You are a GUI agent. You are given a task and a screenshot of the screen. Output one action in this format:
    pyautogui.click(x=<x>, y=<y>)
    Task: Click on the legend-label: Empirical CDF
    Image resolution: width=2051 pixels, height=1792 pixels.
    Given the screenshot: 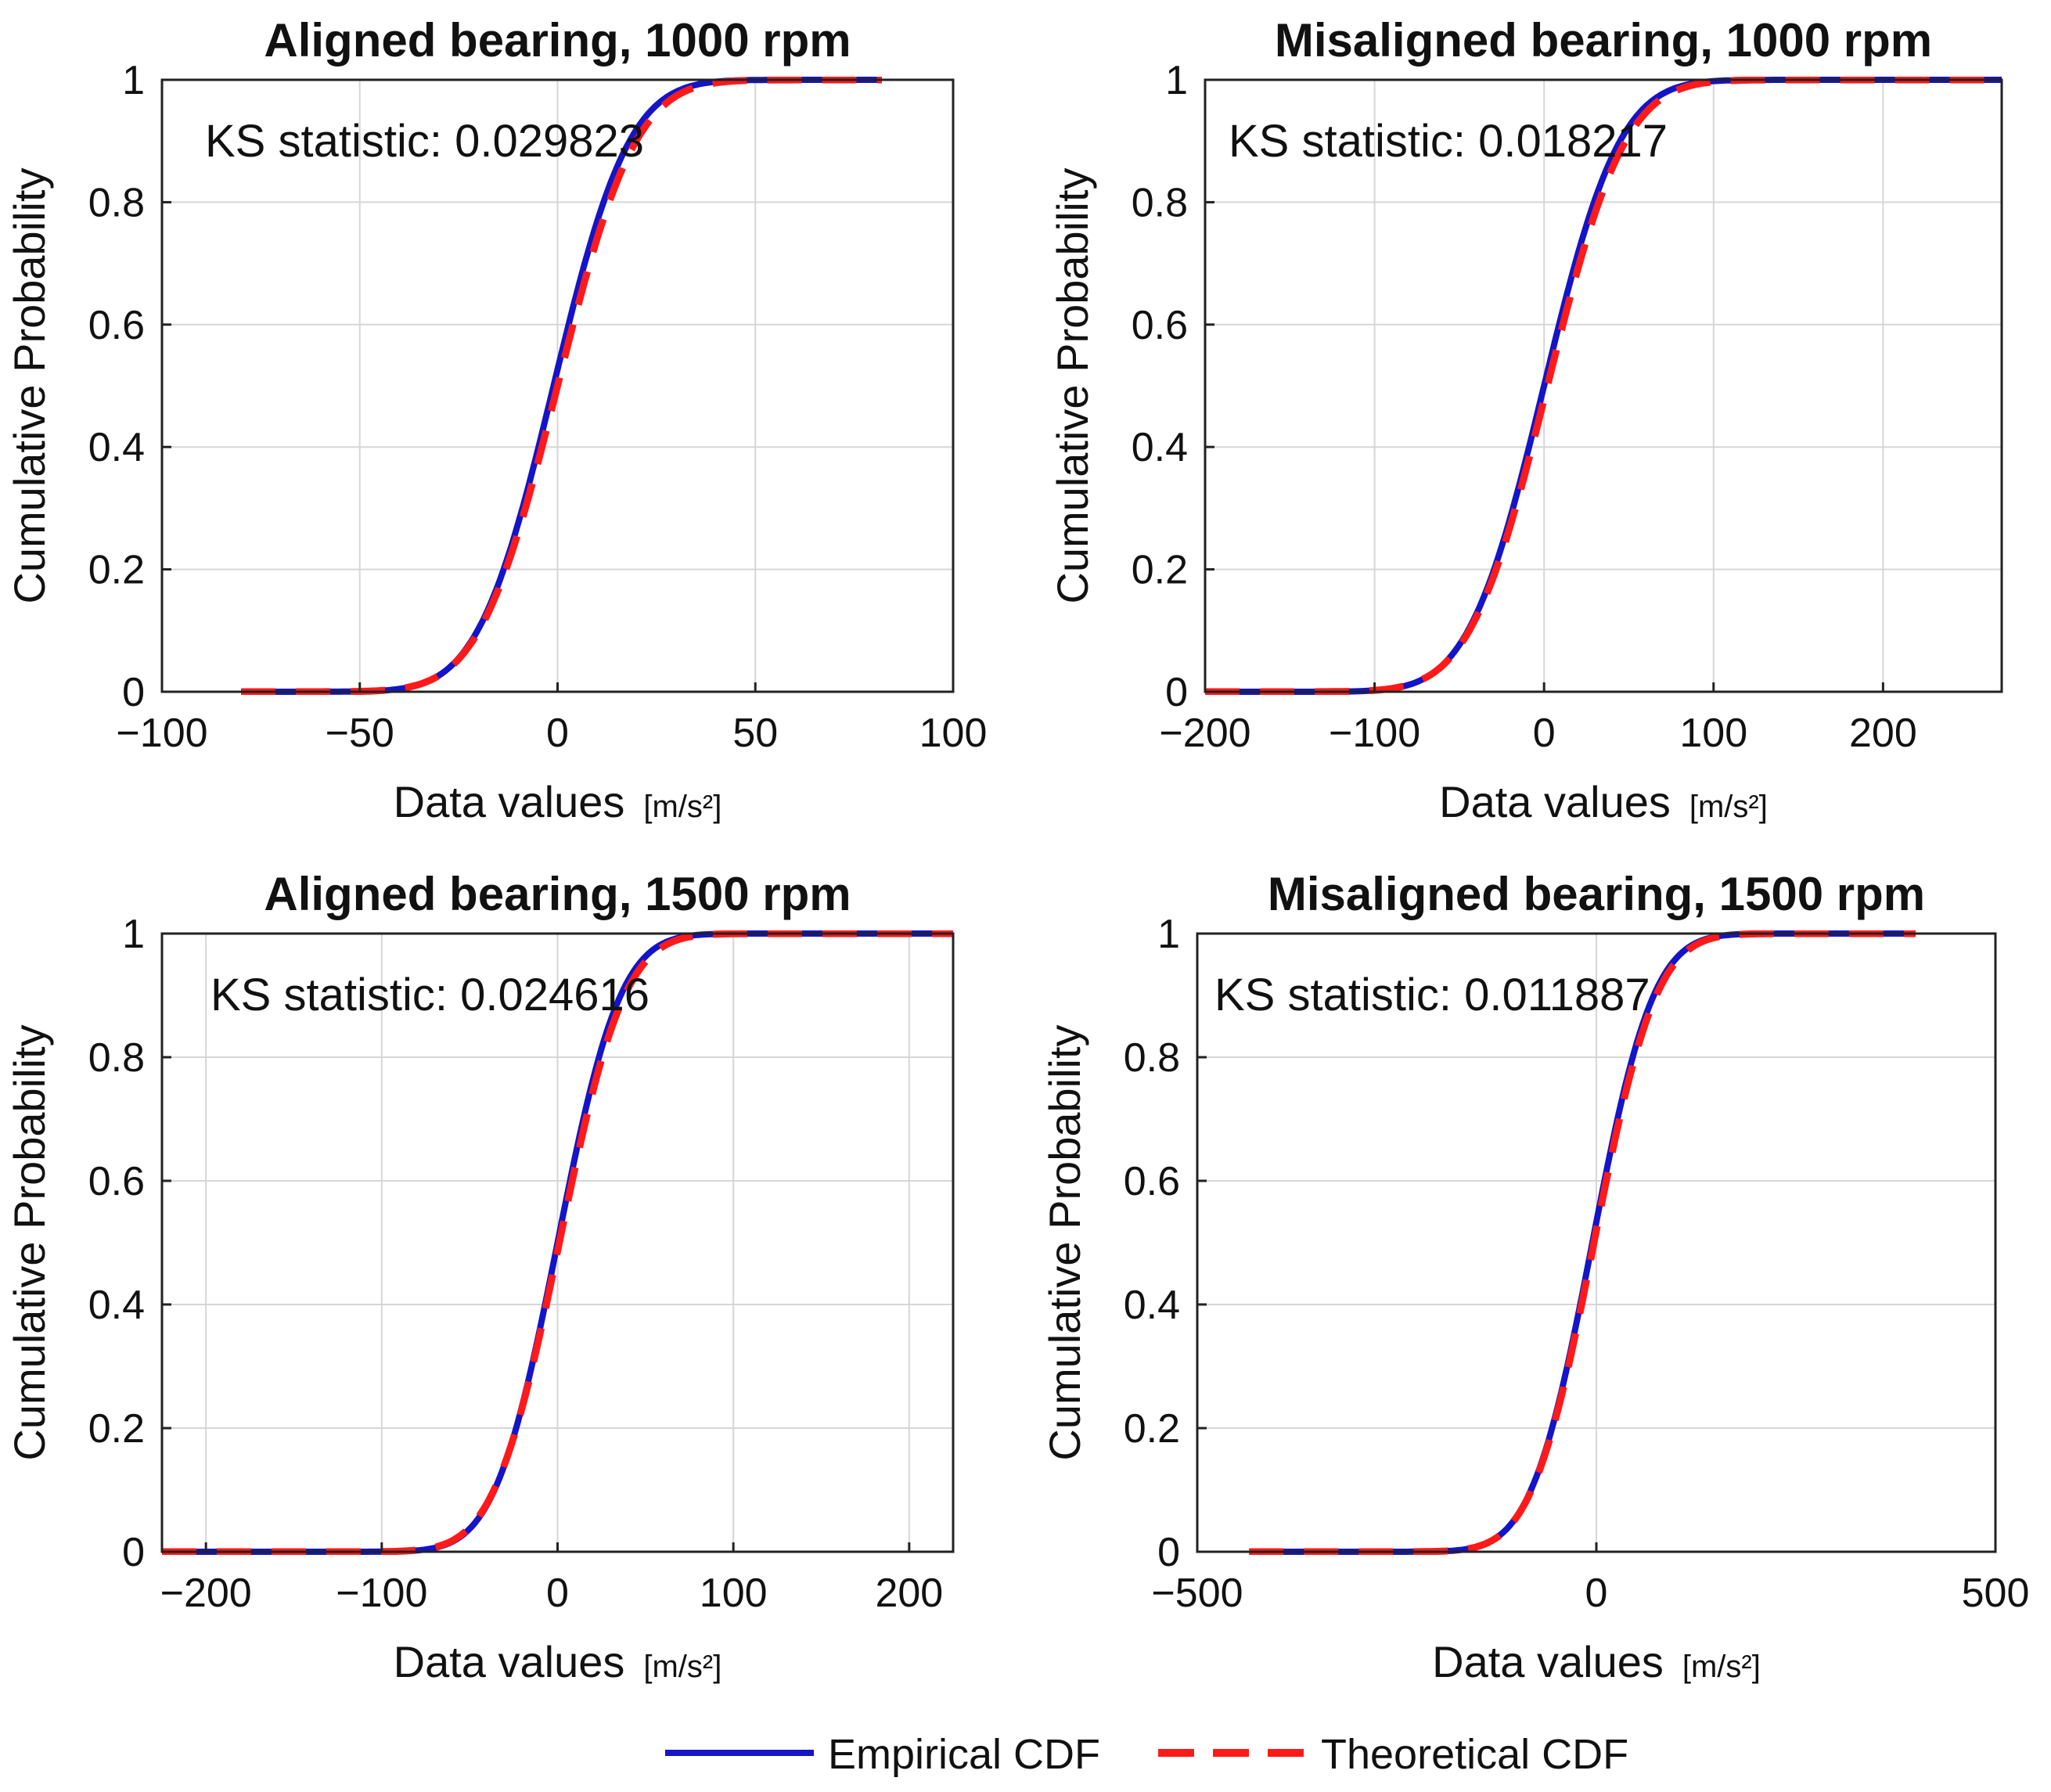 What is the action you would take?
    pyautogui.click(x=964, y=1755)
    